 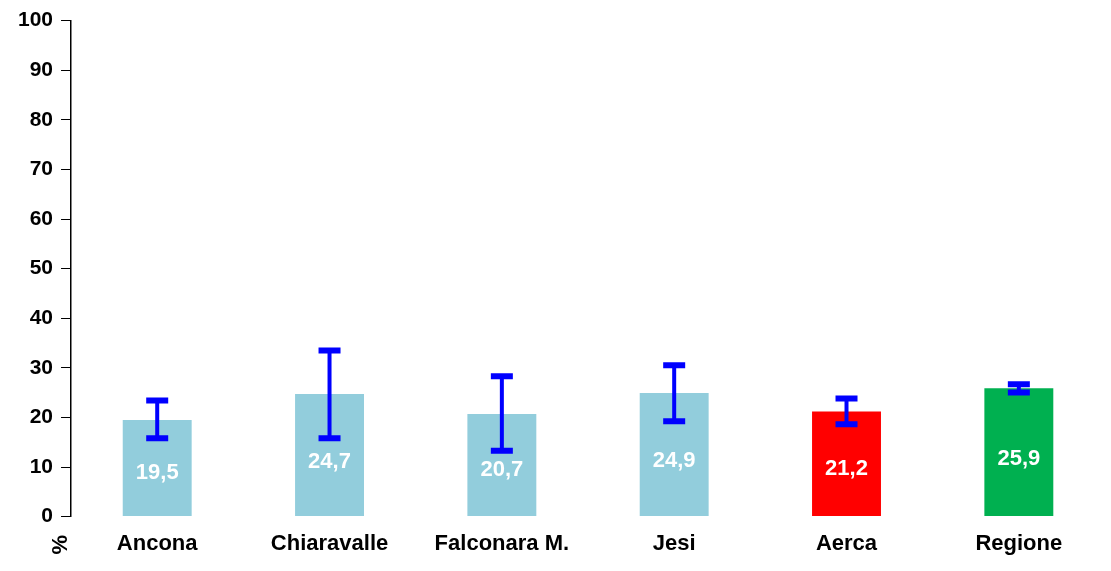 I want to click on x-tick-label: Regione, so click(x=1019, y=542).